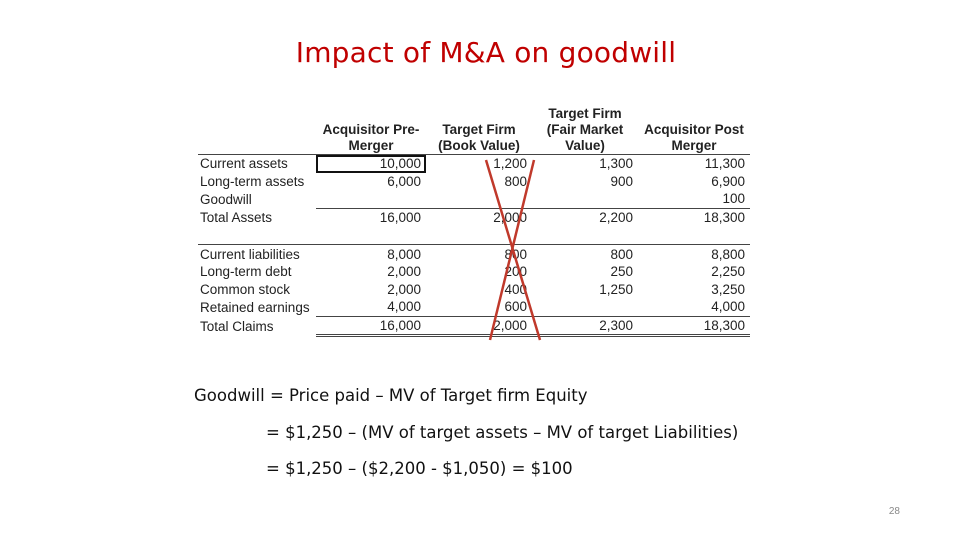 This screenshot has width=960, height=540. What do you see at coordinates (585, 163) in the screenshot?
I see `cell-value: 1,300` at bounding box center [585, 163].